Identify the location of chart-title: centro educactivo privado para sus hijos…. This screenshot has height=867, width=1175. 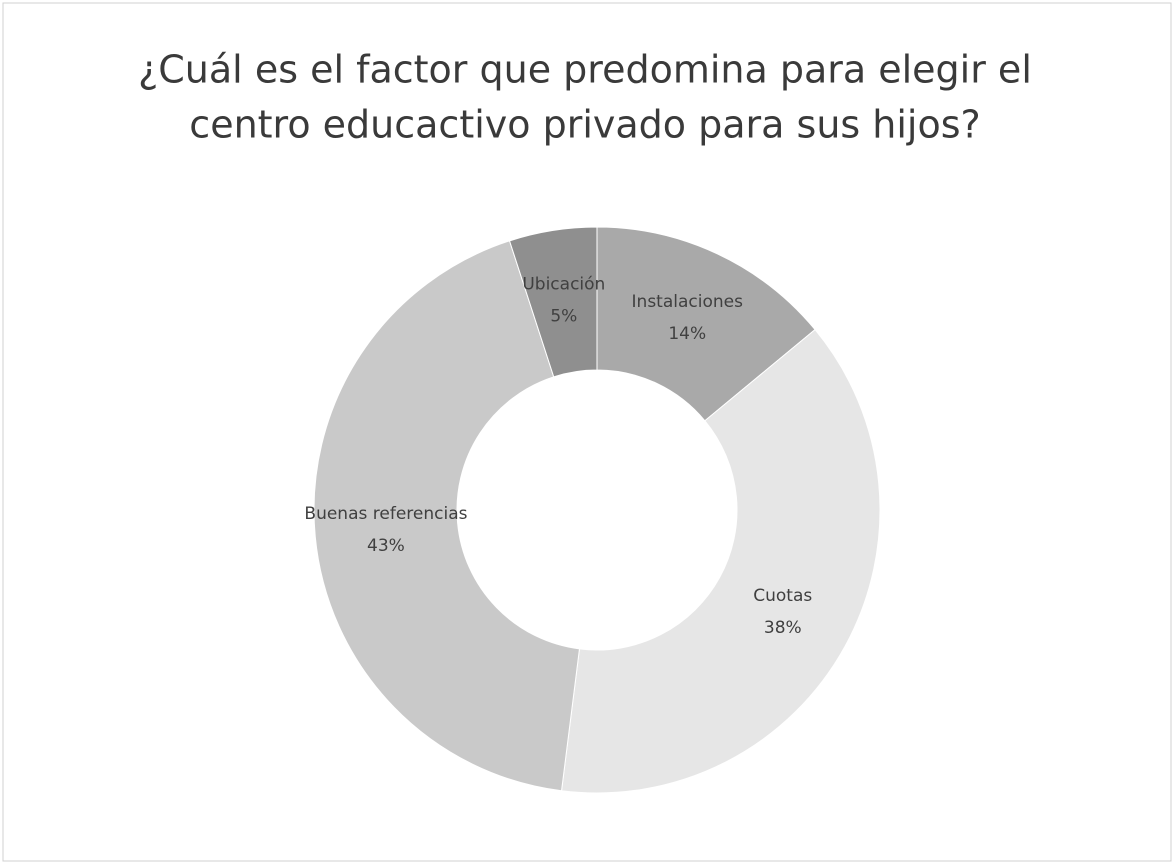
(584, 125).